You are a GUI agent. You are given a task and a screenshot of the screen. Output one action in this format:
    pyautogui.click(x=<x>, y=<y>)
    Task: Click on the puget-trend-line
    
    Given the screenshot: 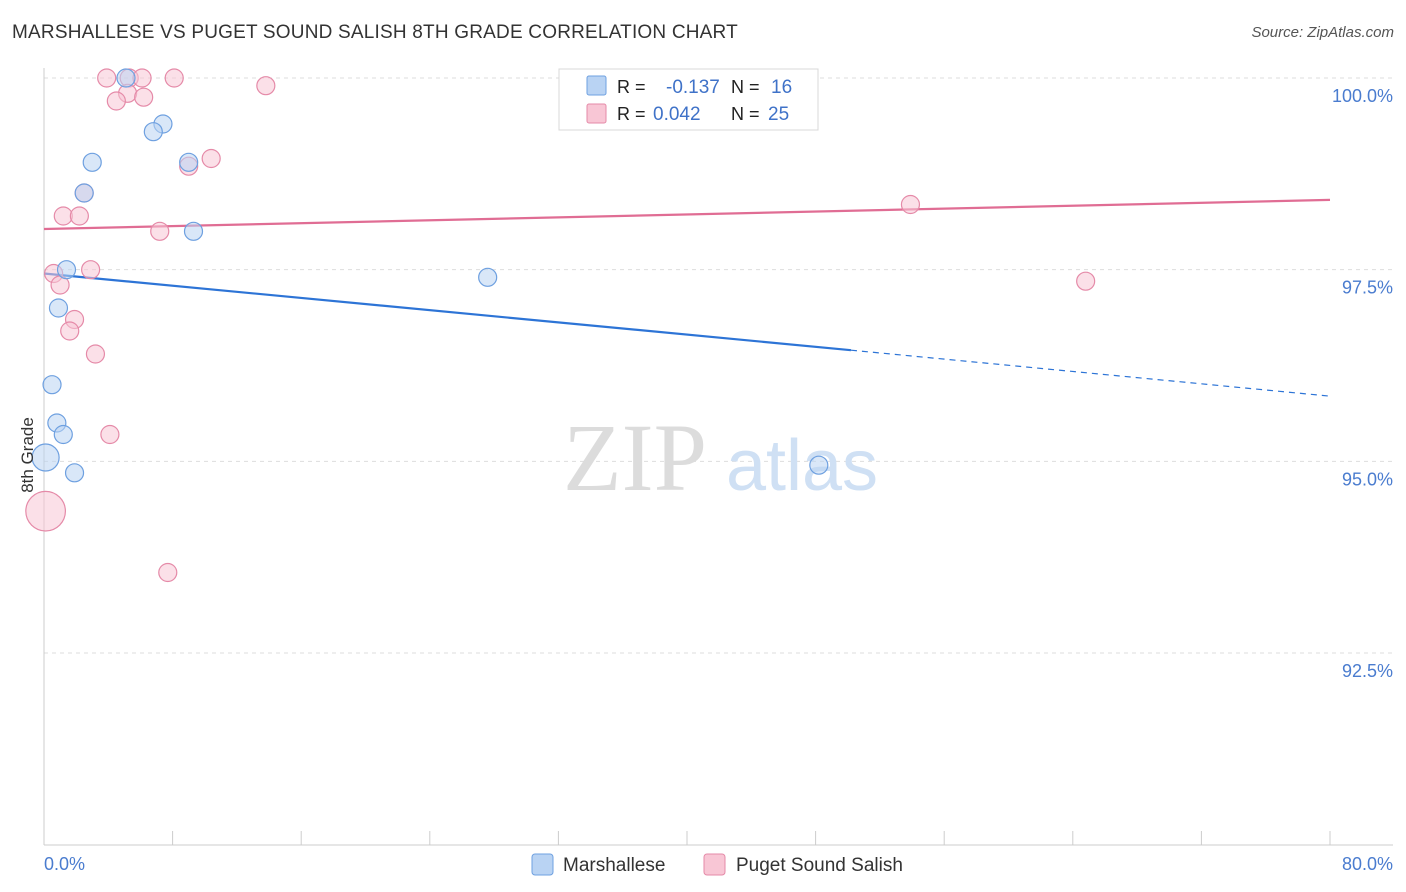 What is the action you would take?
    pyautogui.click(x=687, y=214)
    